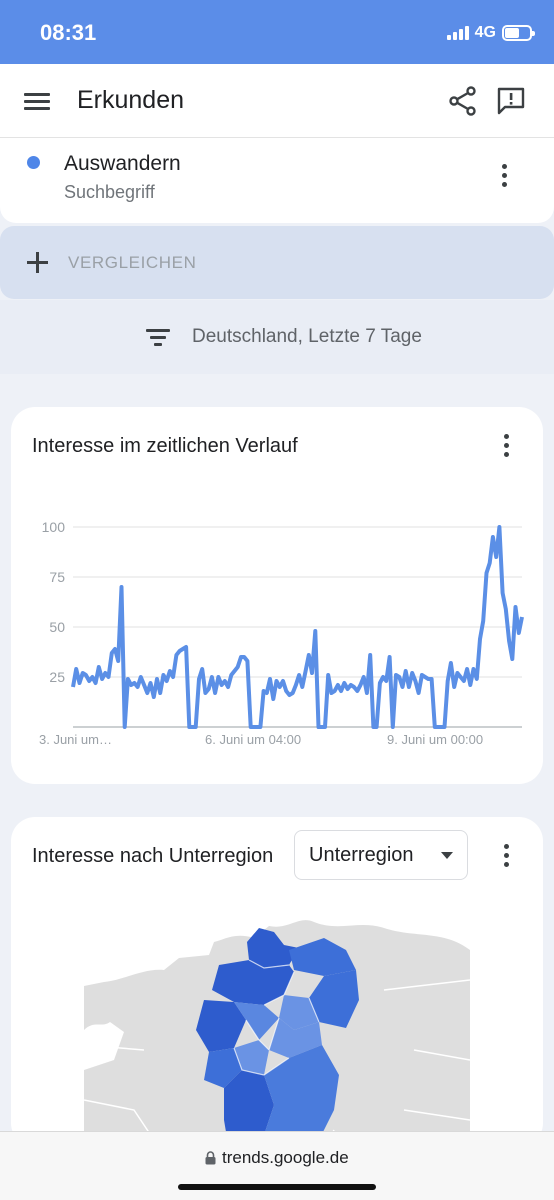 This screenshot has height=1200, width=554. I want to click on dropdown-label: Unterregion, so click(361, 855).